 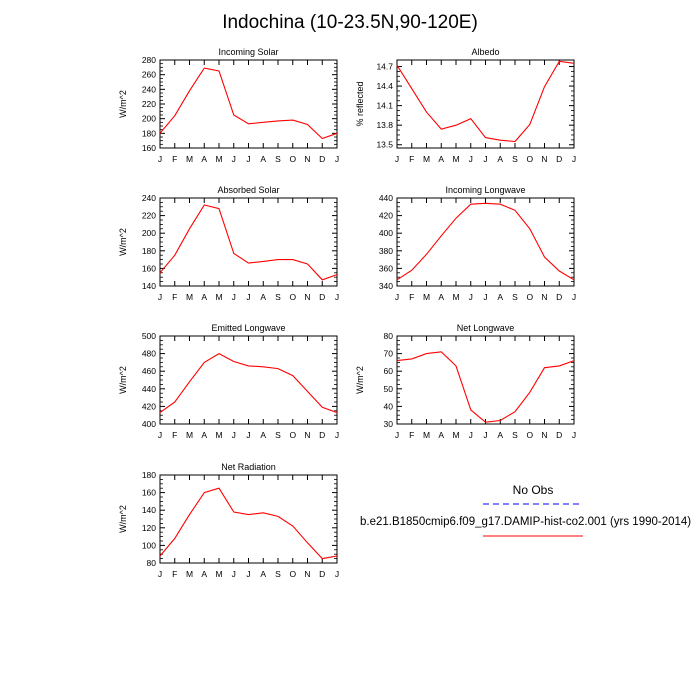 What do you see at coordinates (149, 510) in the screenshot?
I see `y-tick-label: 140` at bounding box center [149, 510].